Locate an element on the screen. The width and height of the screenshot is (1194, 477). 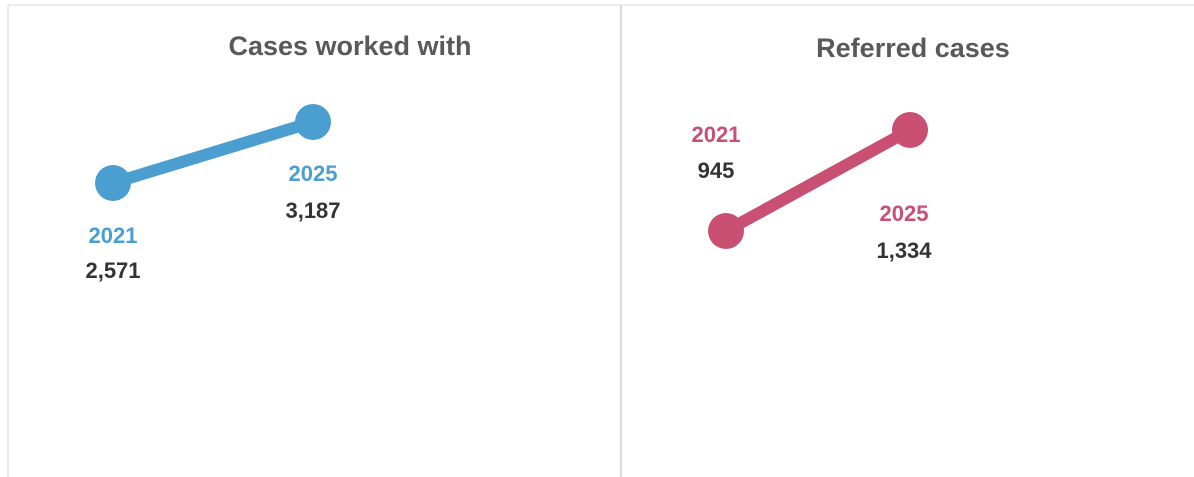
value-label: 1,334 is located at coordinates (904, 250).